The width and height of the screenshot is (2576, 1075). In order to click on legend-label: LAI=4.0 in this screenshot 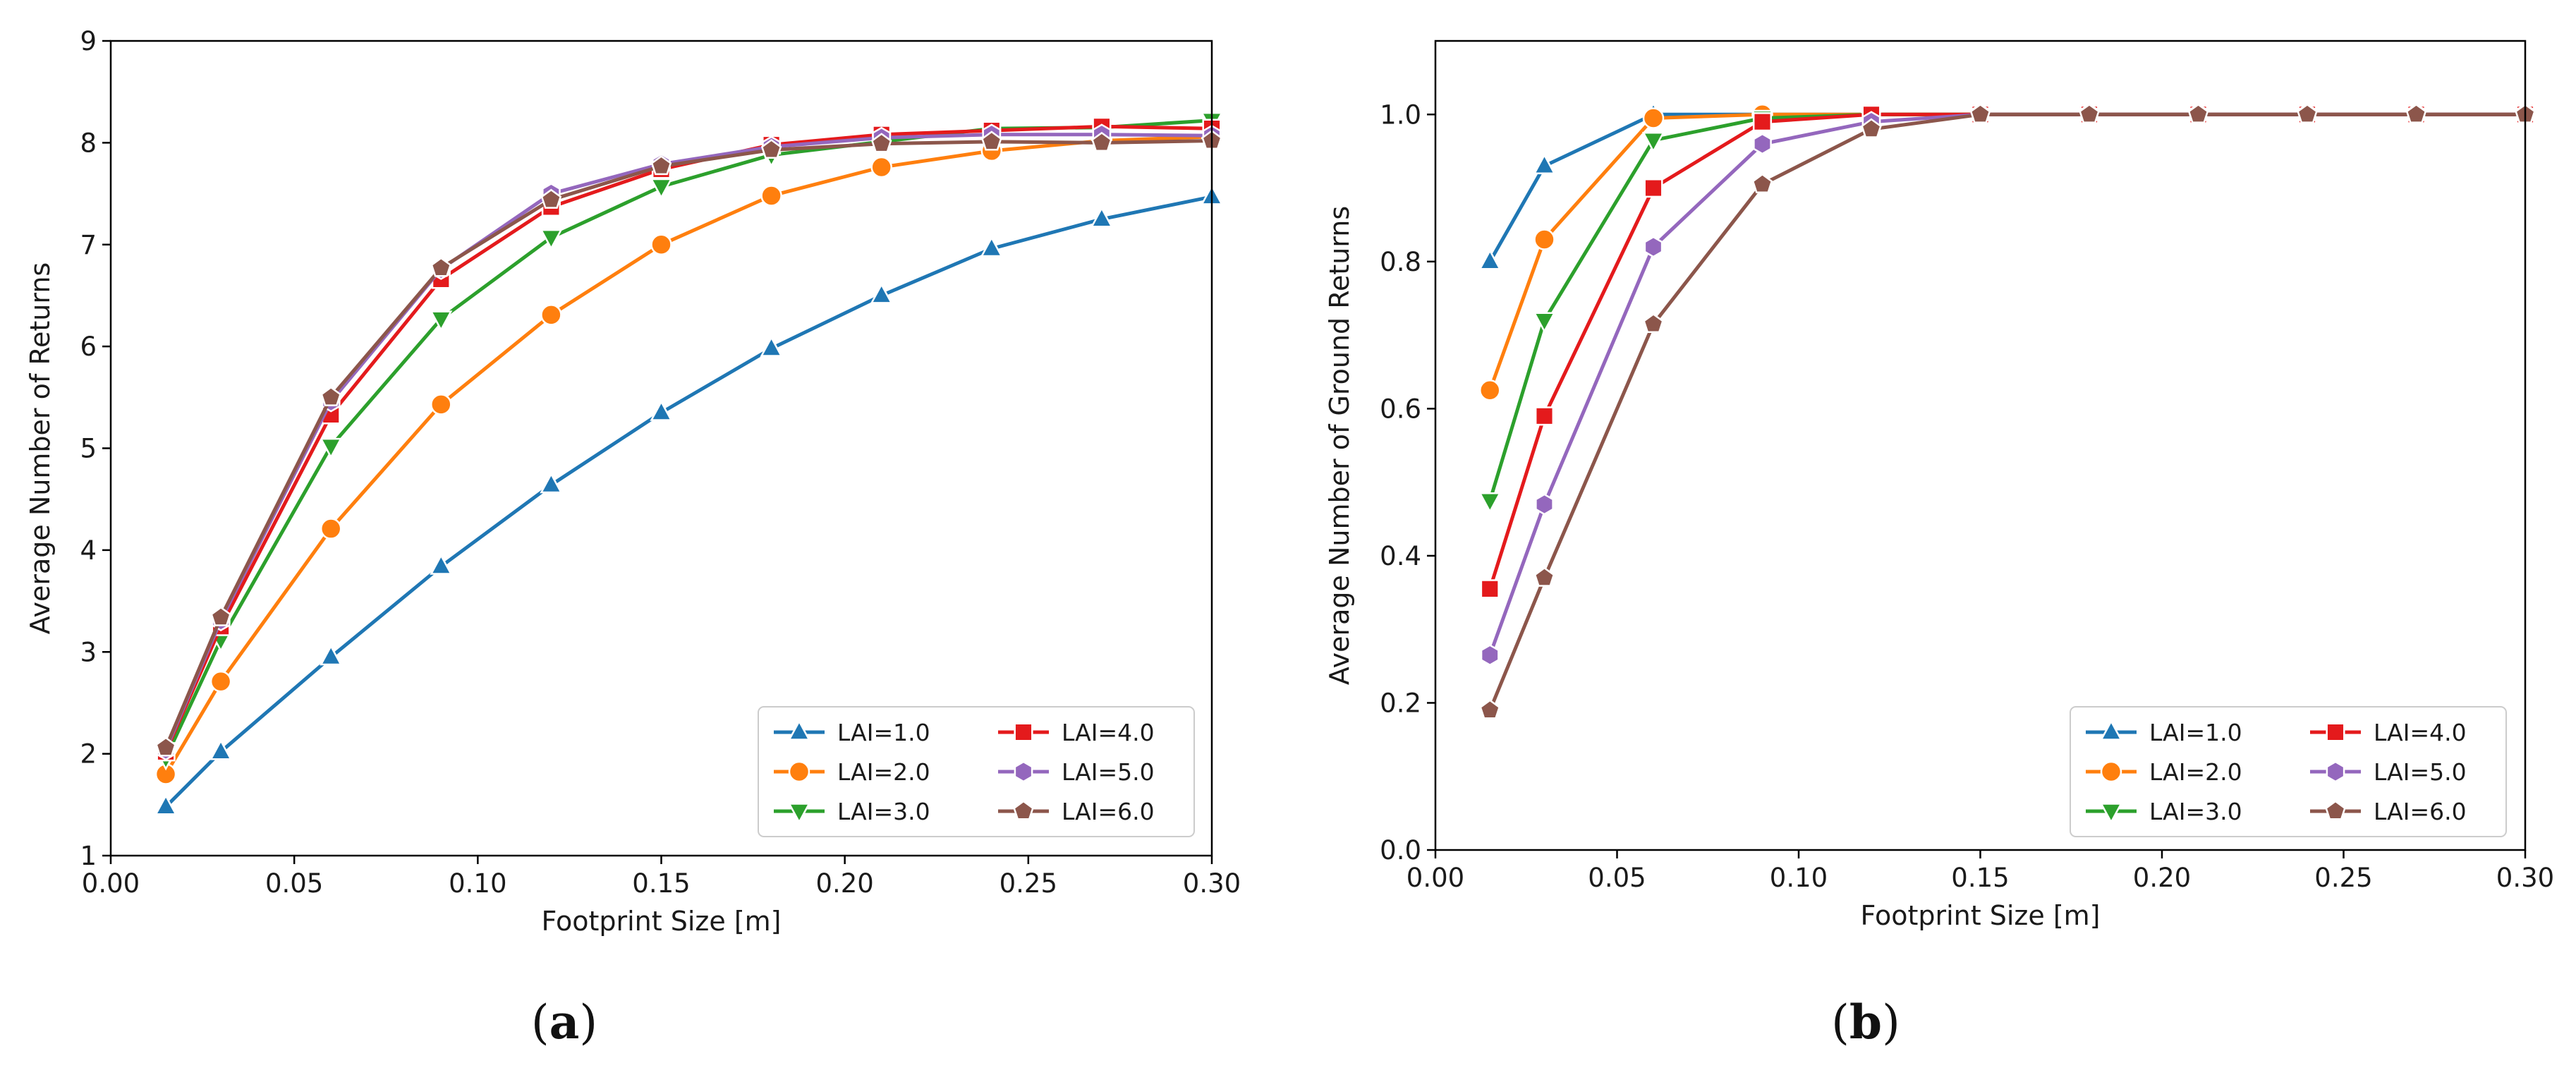, I will do `click(1108, 733)`.